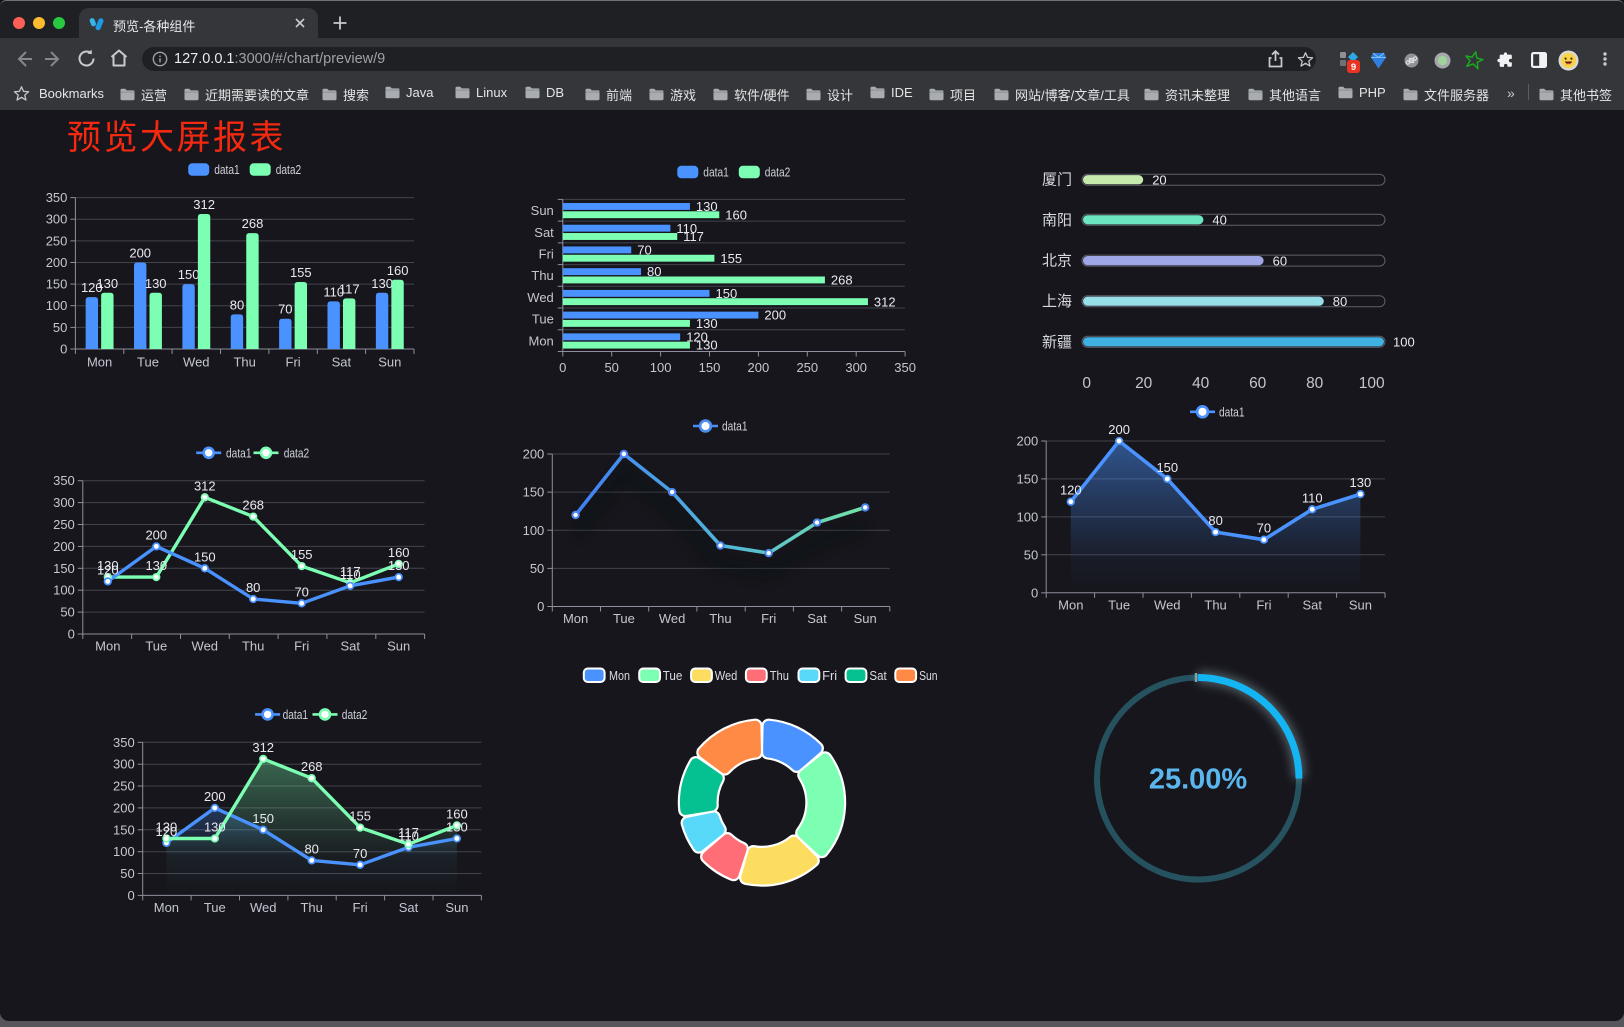 Image resolution: width=1624 pixels, height=1027 pixels. Describe the element at coordinates (64, 524) in the screenshot. I see `svg-text: 250` at that location.